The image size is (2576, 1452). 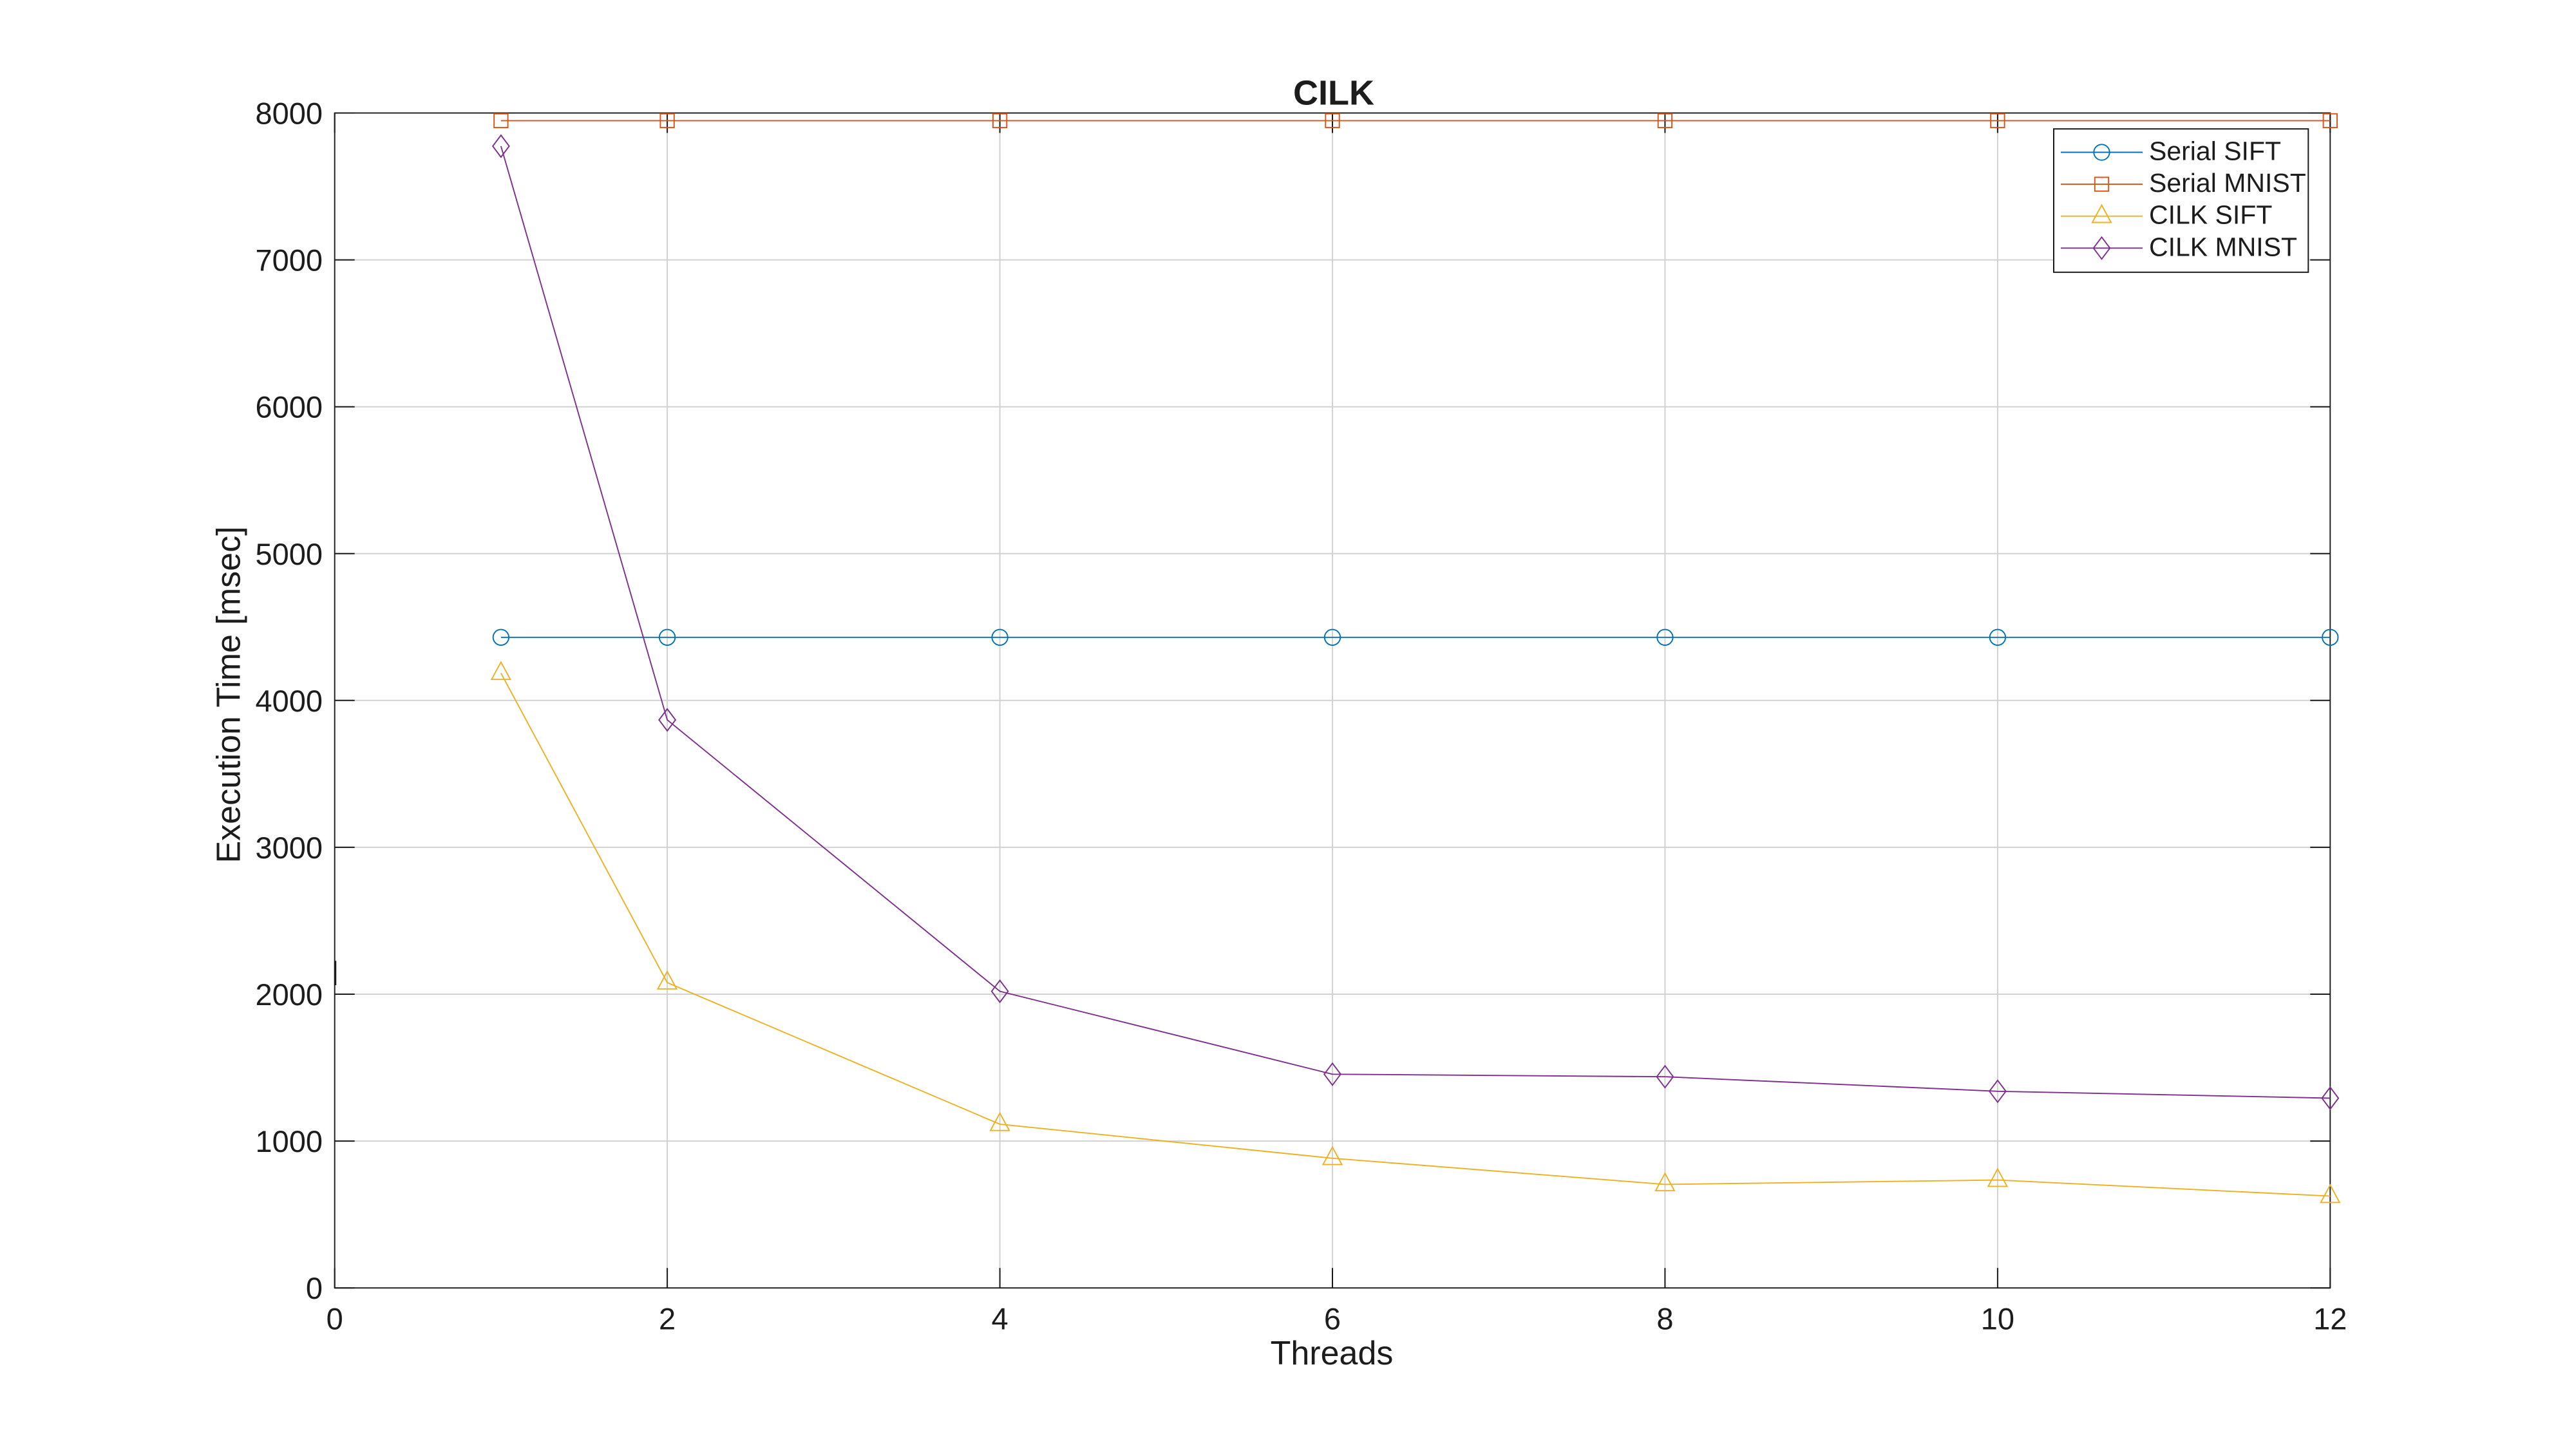 I want to click on svg-text: 4, so click(x=1001, y=1319).